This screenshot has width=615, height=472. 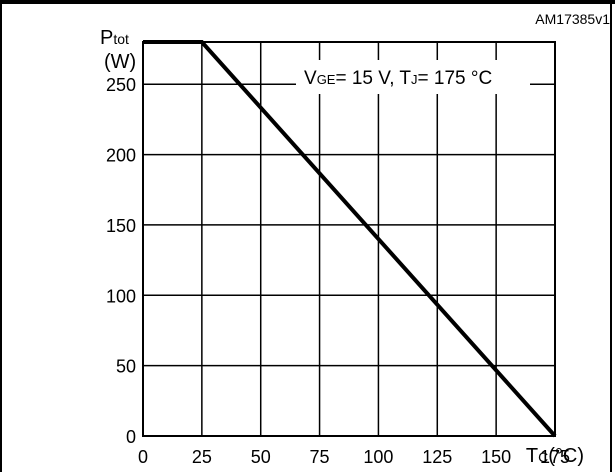 What do you see at coordinates (572, 19) in the screenshot?
I see `figure-id-label: AM17385v1` at bounding box center [572, 19].